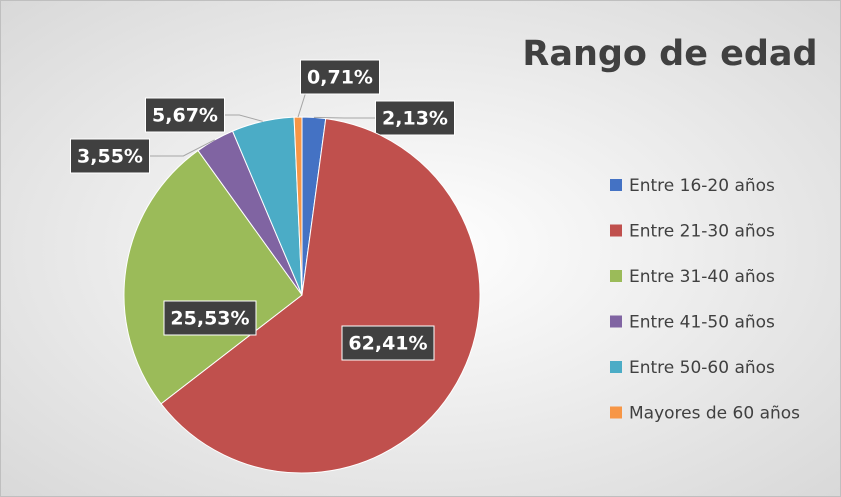 The height and width of the screenshot is (497, 841). I want to click on legend-label: Entre 21-30 años, so click(702, 232).